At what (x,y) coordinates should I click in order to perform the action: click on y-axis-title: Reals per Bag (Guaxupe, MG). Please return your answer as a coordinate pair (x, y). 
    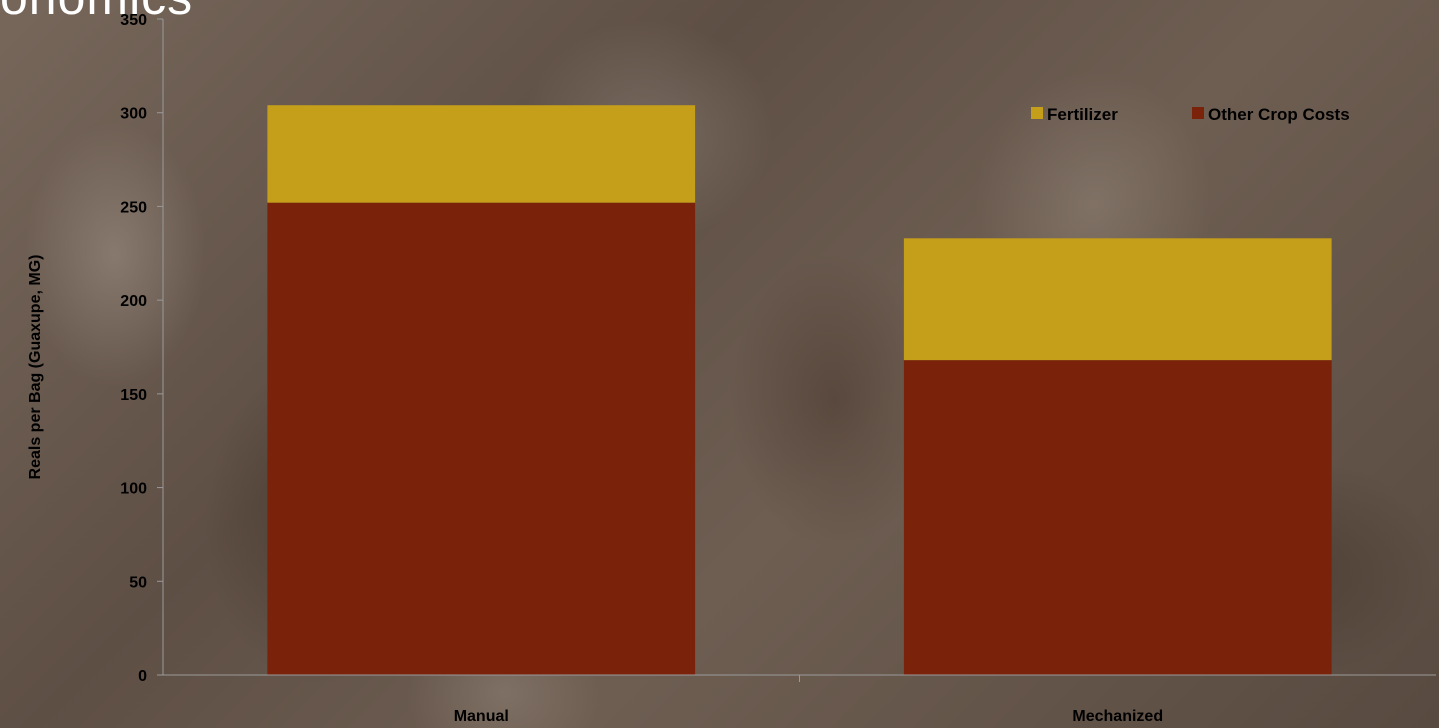
    Looking at the image, I should click on (35, 367).